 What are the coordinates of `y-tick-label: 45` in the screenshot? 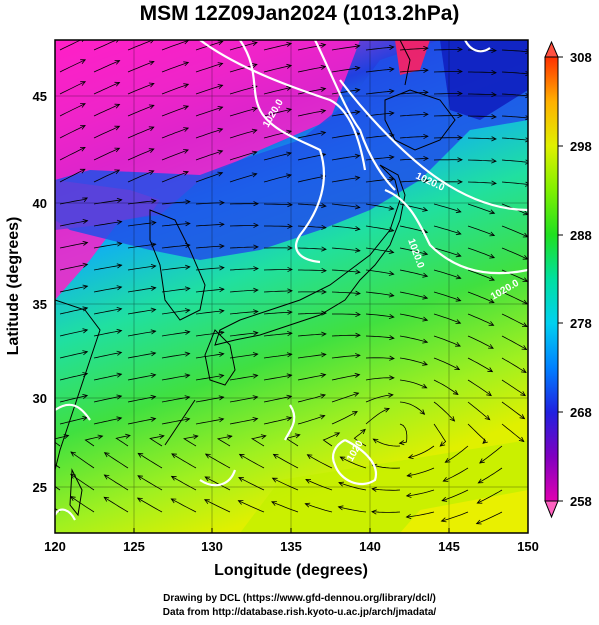 It's located at (40, 96).